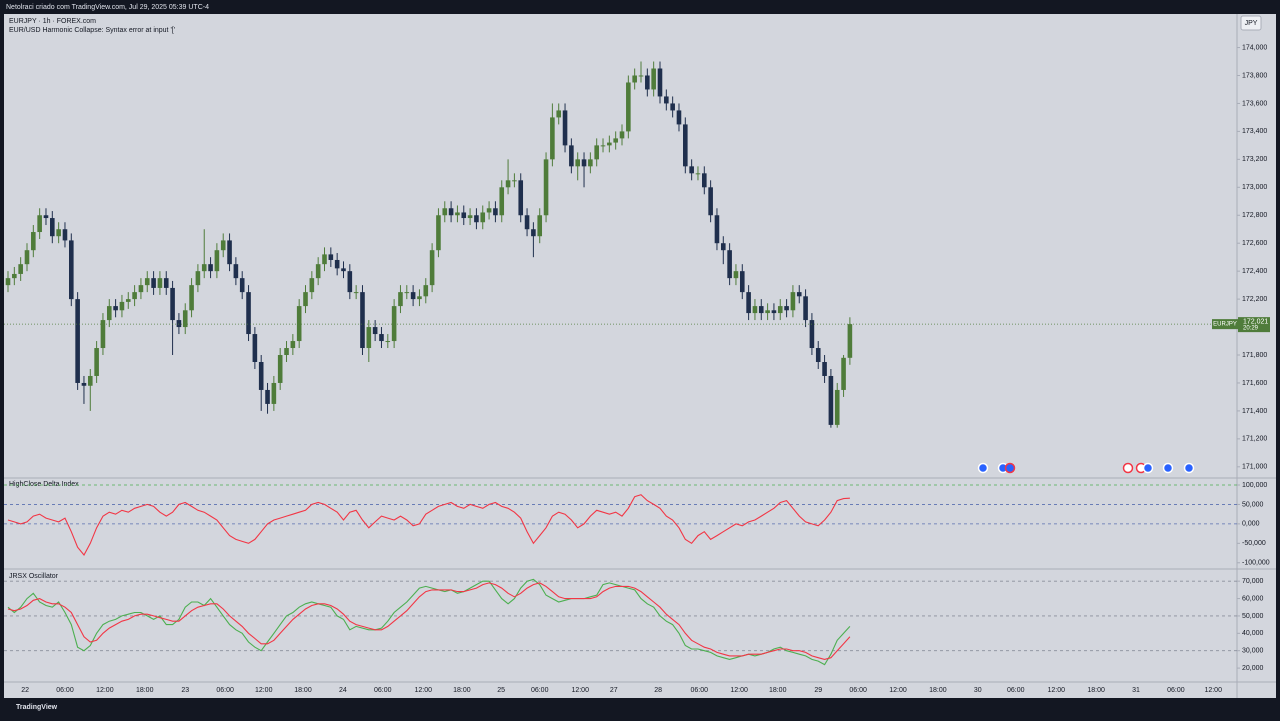 The height and width of the screenshot is (721, 1280). Describe the element at coordinates (1254, 187) in the screenshot. I see `y-tick-label: 173,000` at that location.